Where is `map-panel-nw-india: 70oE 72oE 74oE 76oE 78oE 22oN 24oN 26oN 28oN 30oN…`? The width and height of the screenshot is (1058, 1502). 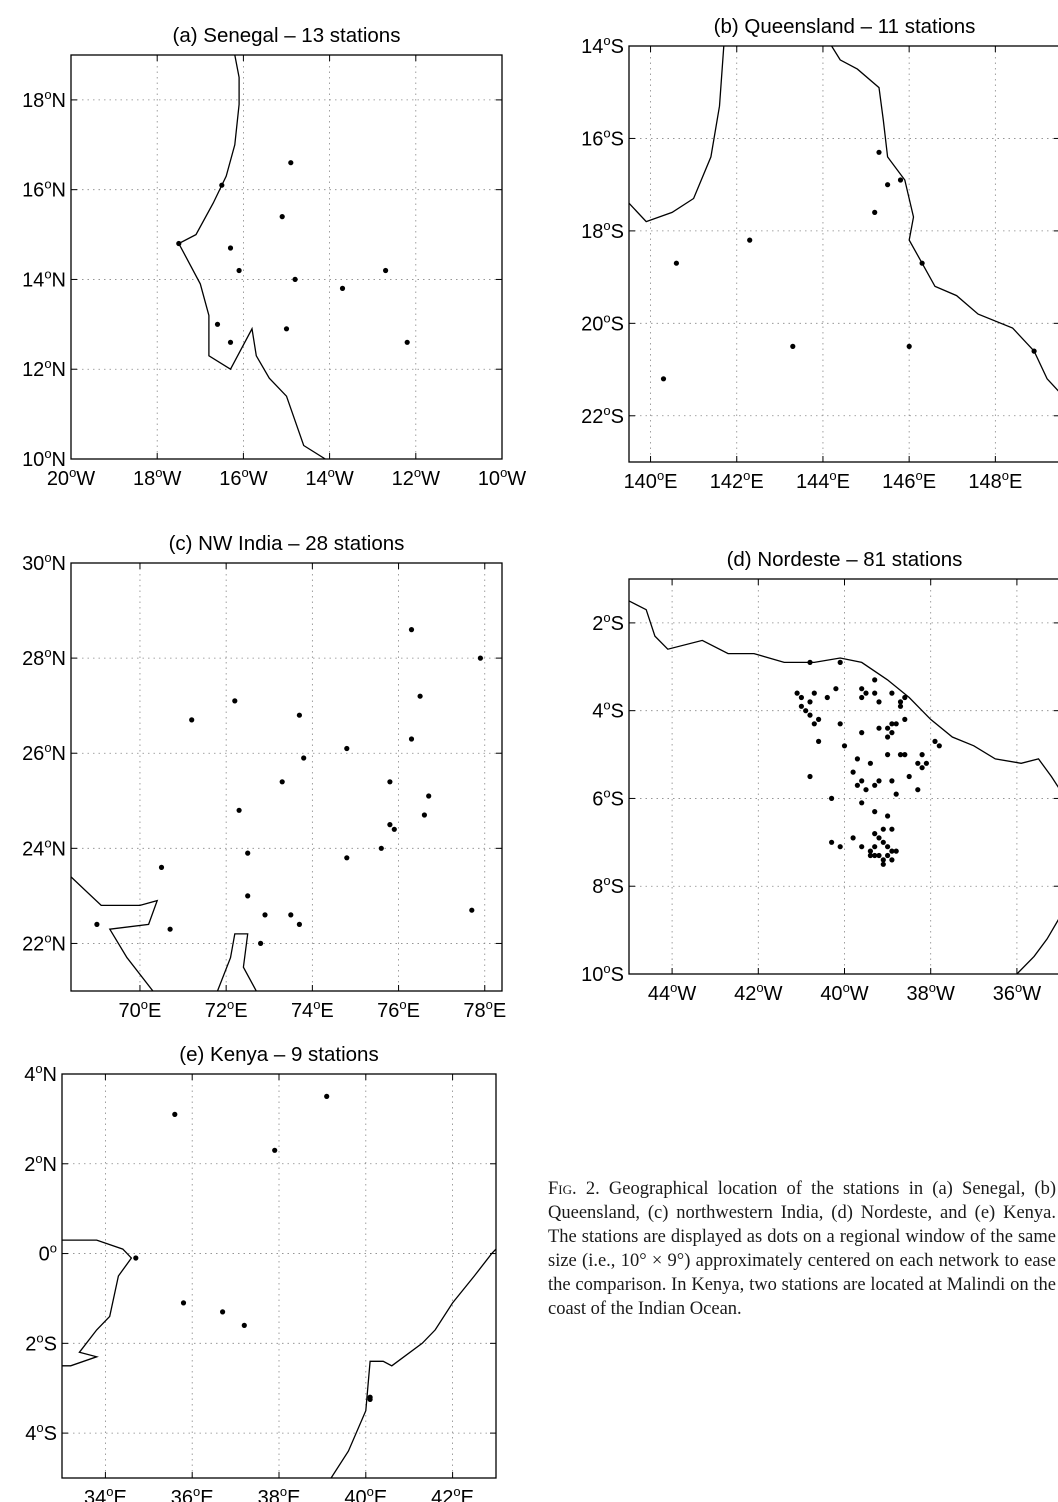
map-panel-nw-india: 70oE 72oE 74oE 76oE 78oE 22oN 24oN 26oN 28oN 30oN… is located at coordinates (264, 777).